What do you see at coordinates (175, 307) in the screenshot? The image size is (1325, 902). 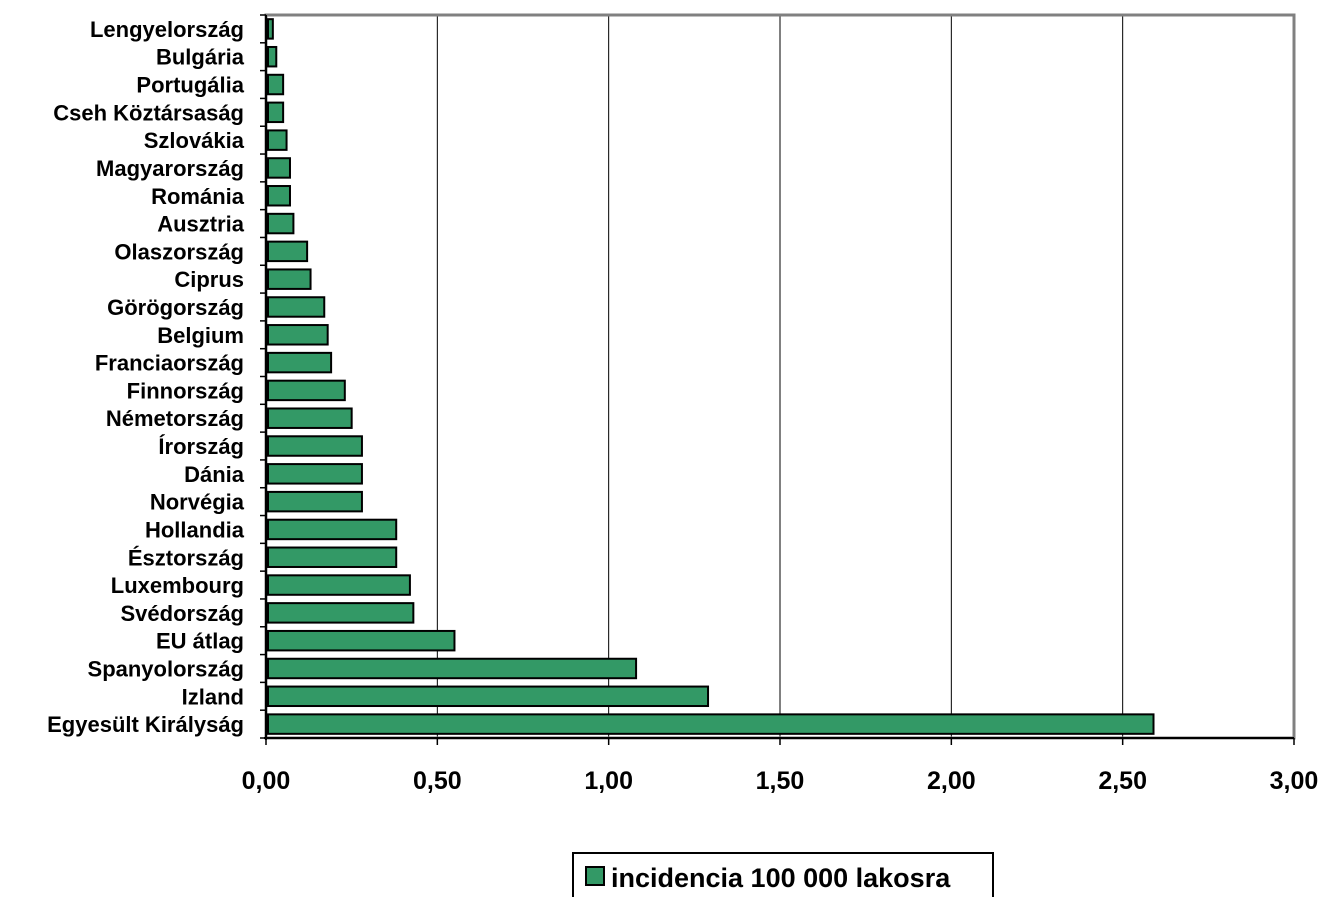 I see `category-label: Görögország` at bounding box center [175, 307].